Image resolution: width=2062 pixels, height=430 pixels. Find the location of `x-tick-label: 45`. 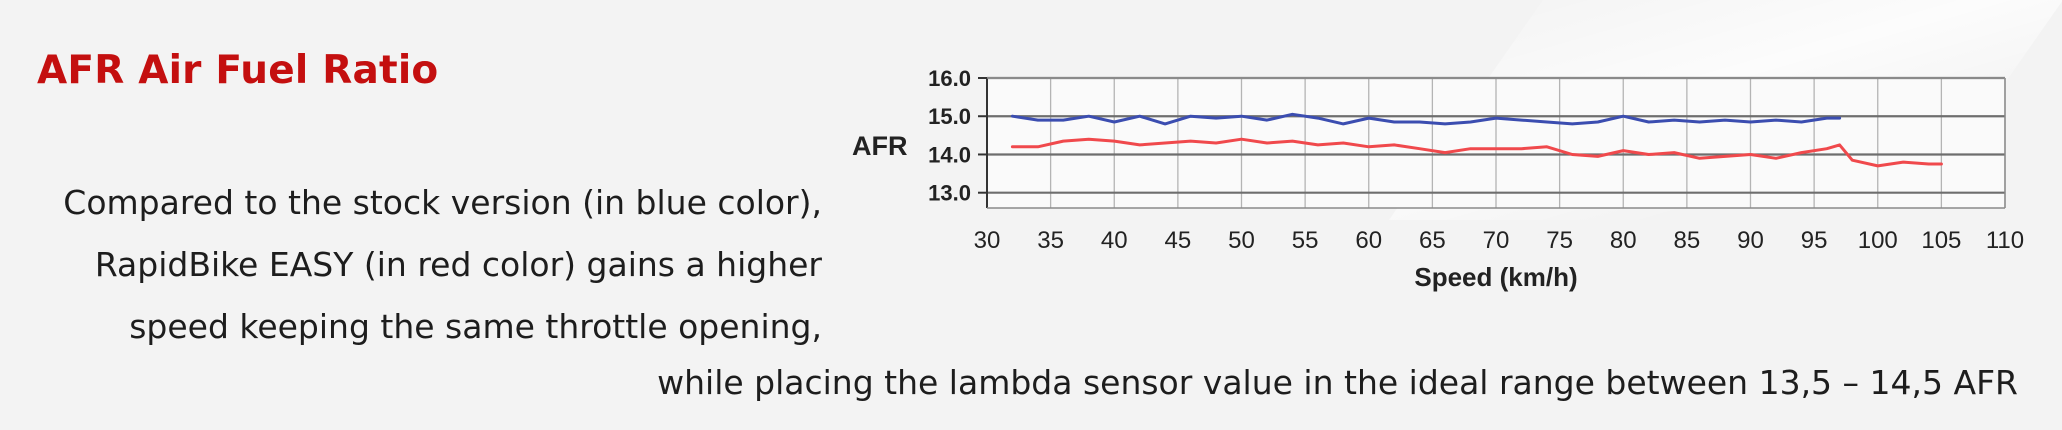

x-tick-label: 45 is located at coordinates (1178, 240).